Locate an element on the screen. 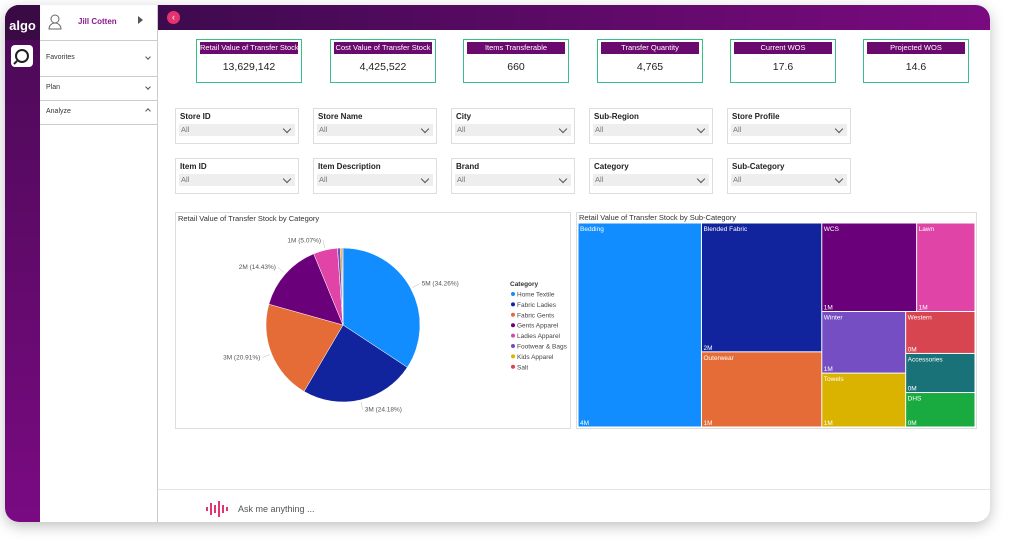 The image size is (1024, 554). legend-label: Fabric Ladies is located at coordinates (537, 305).